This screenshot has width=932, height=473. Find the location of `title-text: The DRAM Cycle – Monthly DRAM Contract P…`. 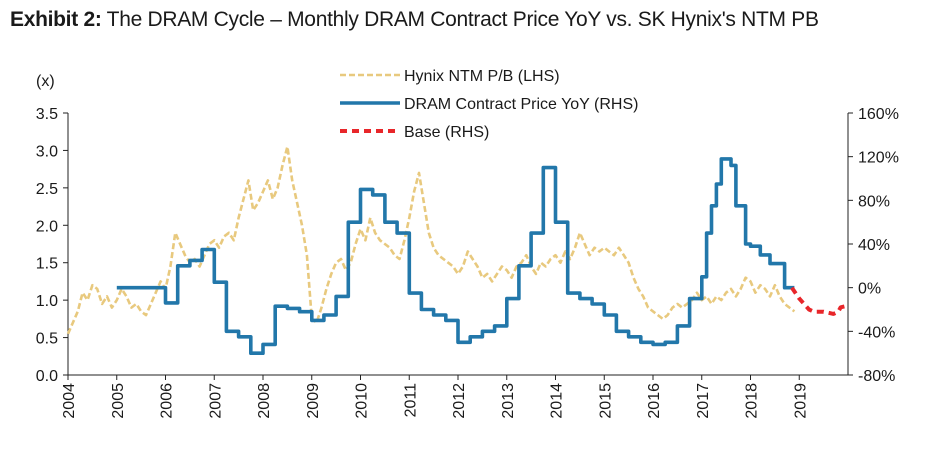

title-text: The DRAM Cycle – Monthly DRAM Contract P… is located at coordinates (462, 19).